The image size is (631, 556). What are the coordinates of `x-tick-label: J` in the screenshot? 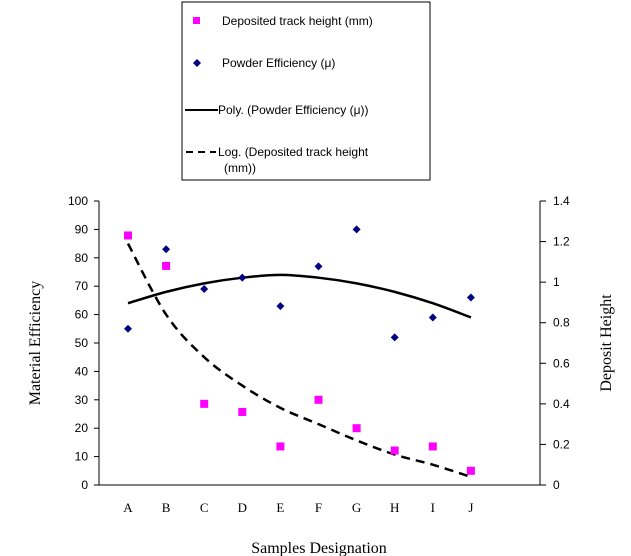 It's located at (470, 507).